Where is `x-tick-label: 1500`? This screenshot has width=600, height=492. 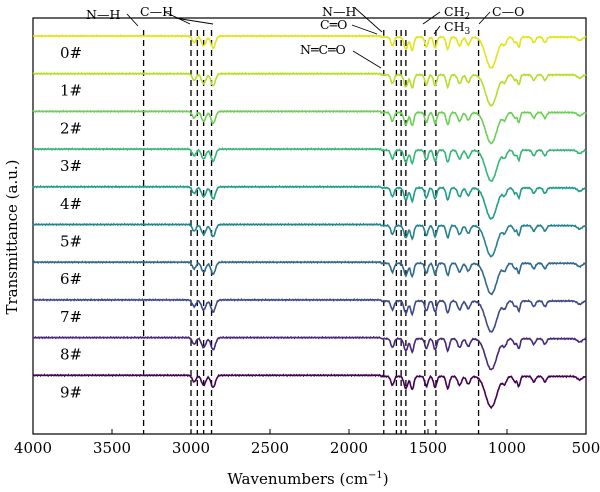 x-tick-label: 1500 is located at coordinates (428, 448).